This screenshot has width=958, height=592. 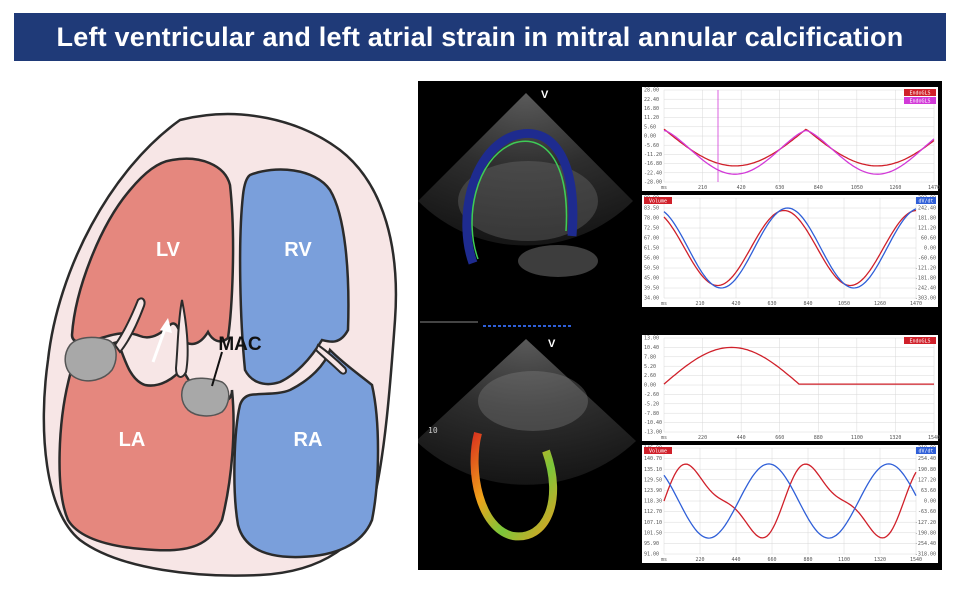 What do you see at coordinates (651, 289) in the screenshot?
I see `y-tick-label: 39.50` at bounding box center [651, 289].